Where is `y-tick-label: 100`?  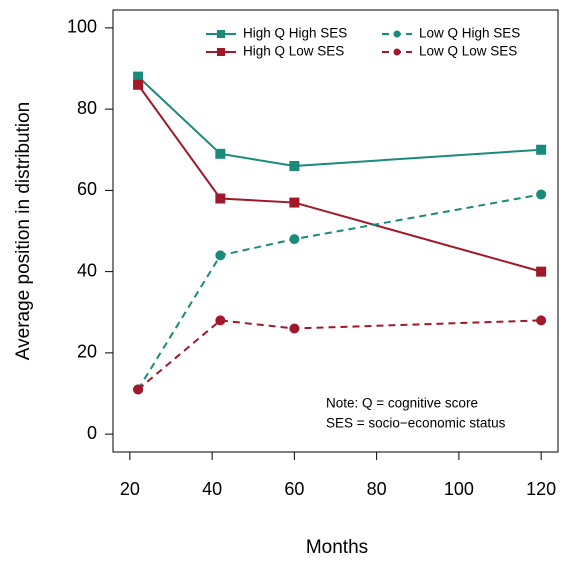
y-tick-label: 100 is located at coordinates (82, 27).